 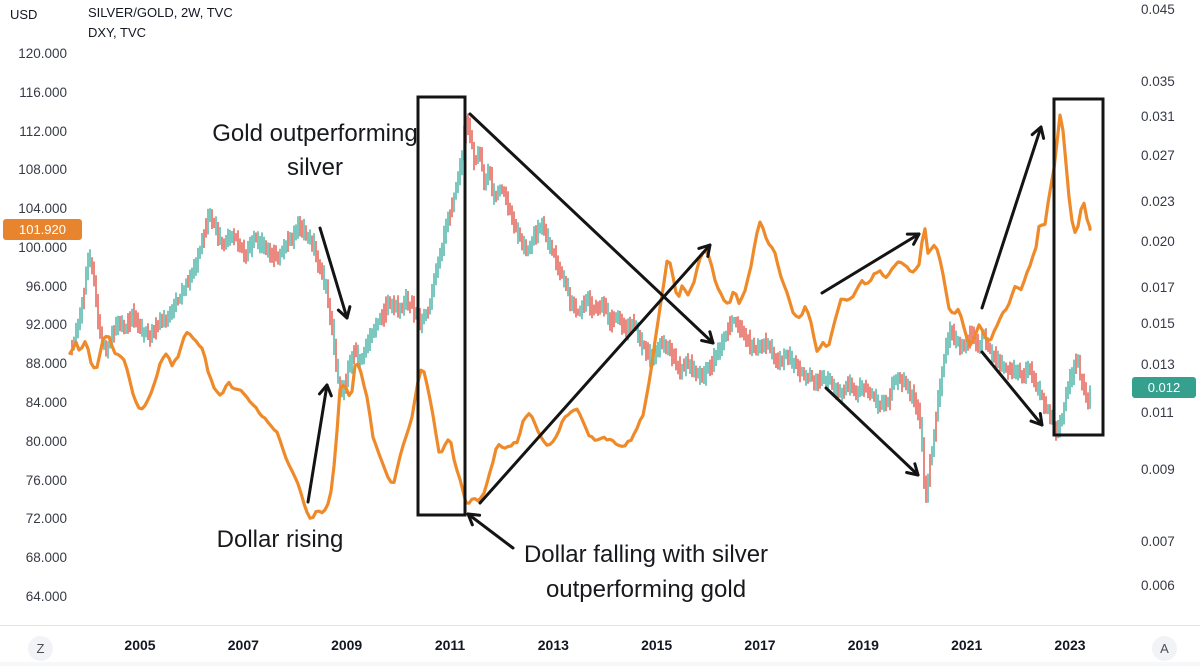 I want to click on annotation-dollar-rising: Dollar rising, so click(x=280, y=539).